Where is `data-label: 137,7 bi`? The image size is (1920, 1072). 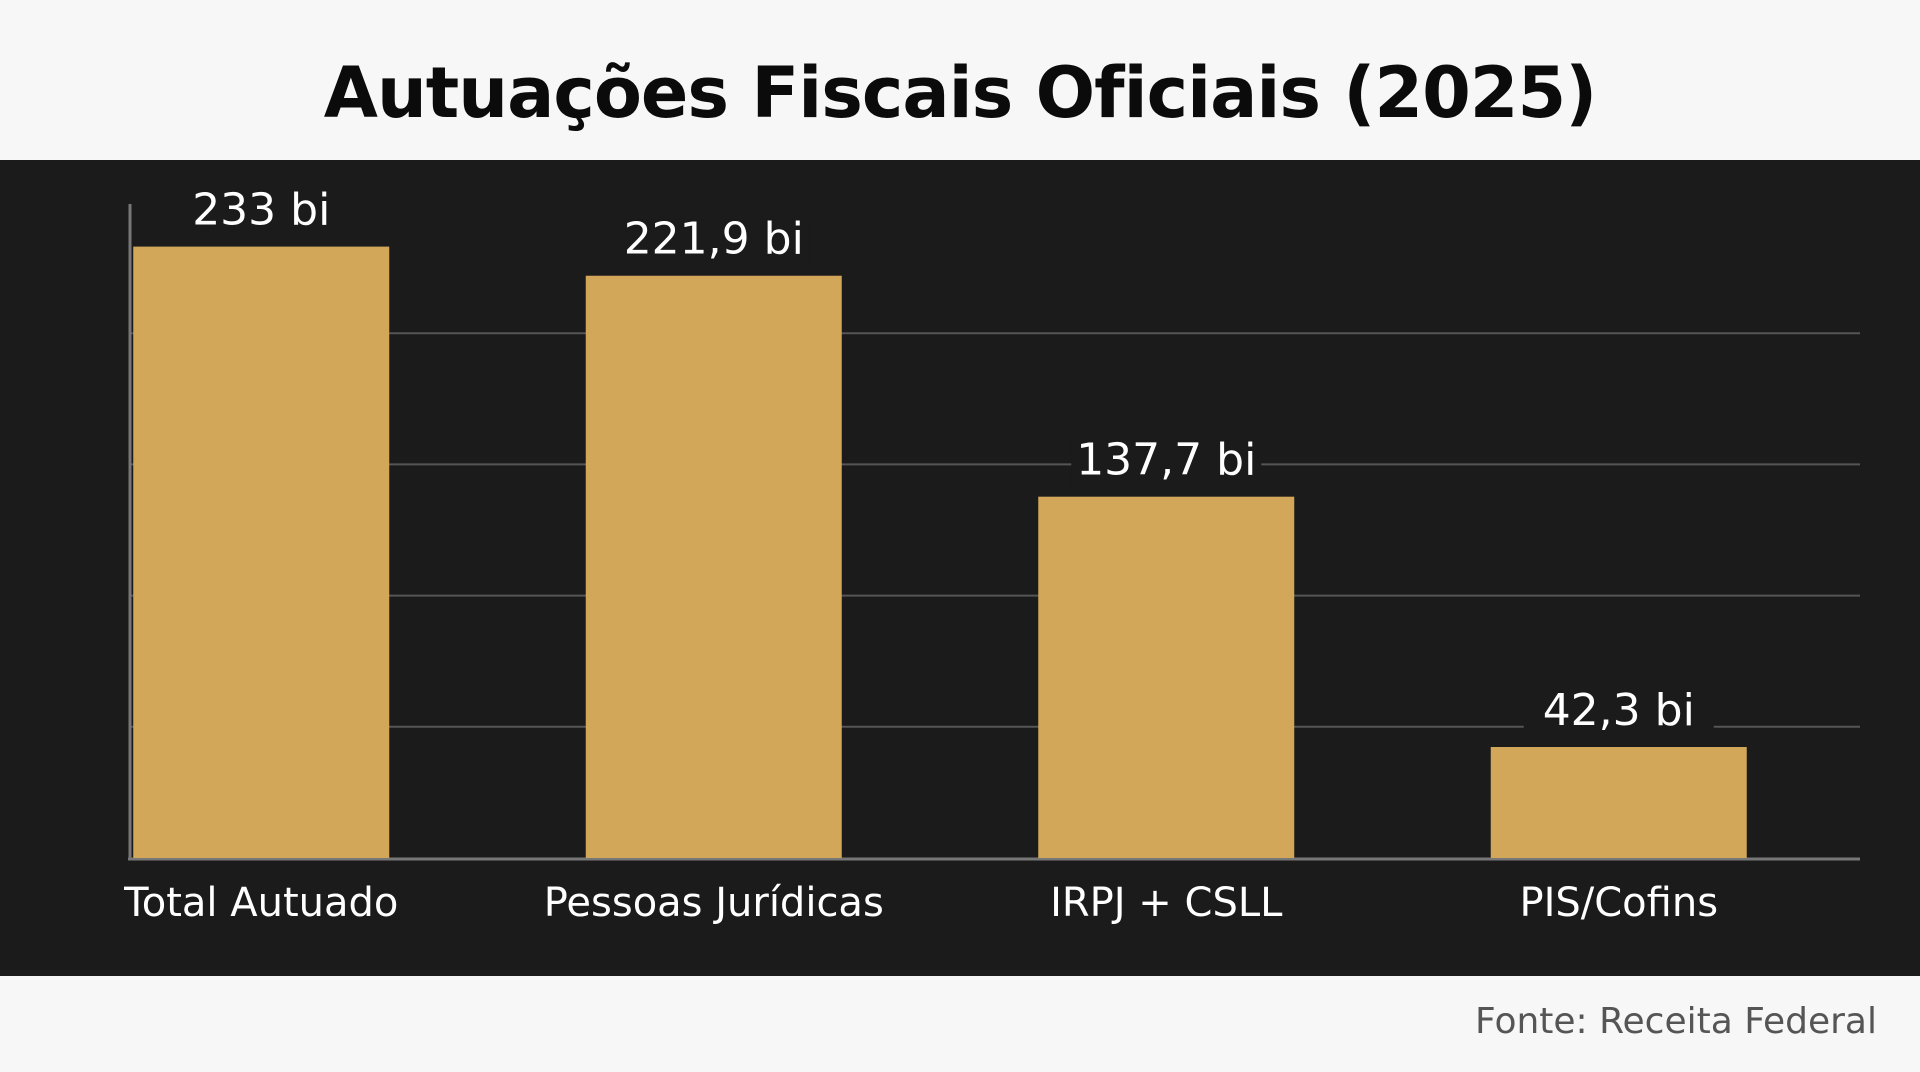 data-label: 137,7 bi is located at coordinates (1166, 460).